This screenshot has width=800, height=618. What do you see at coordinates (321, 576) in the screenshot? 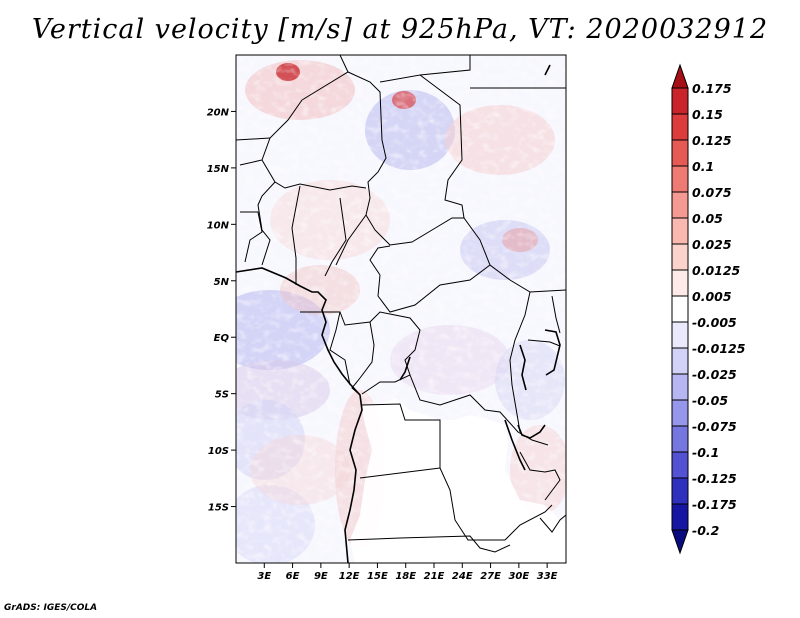
I see `lon-tick-label: 9E` at bounding box center [321, 576].